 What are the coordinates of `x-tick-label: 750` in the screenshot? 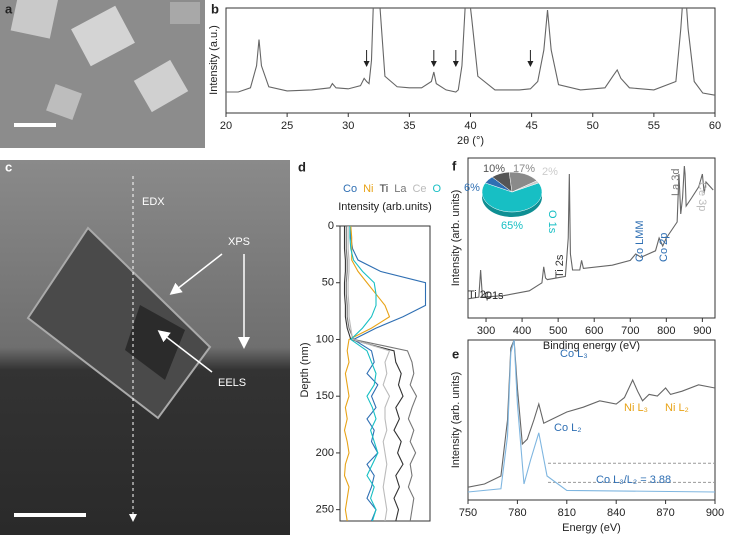 It's located at (468, 513).